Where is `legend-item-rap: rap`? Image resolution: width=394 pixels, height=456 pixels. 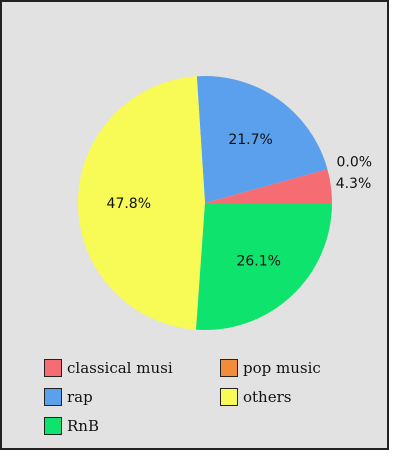 legend-item-rap: rap is located at coordinates (68, 397).